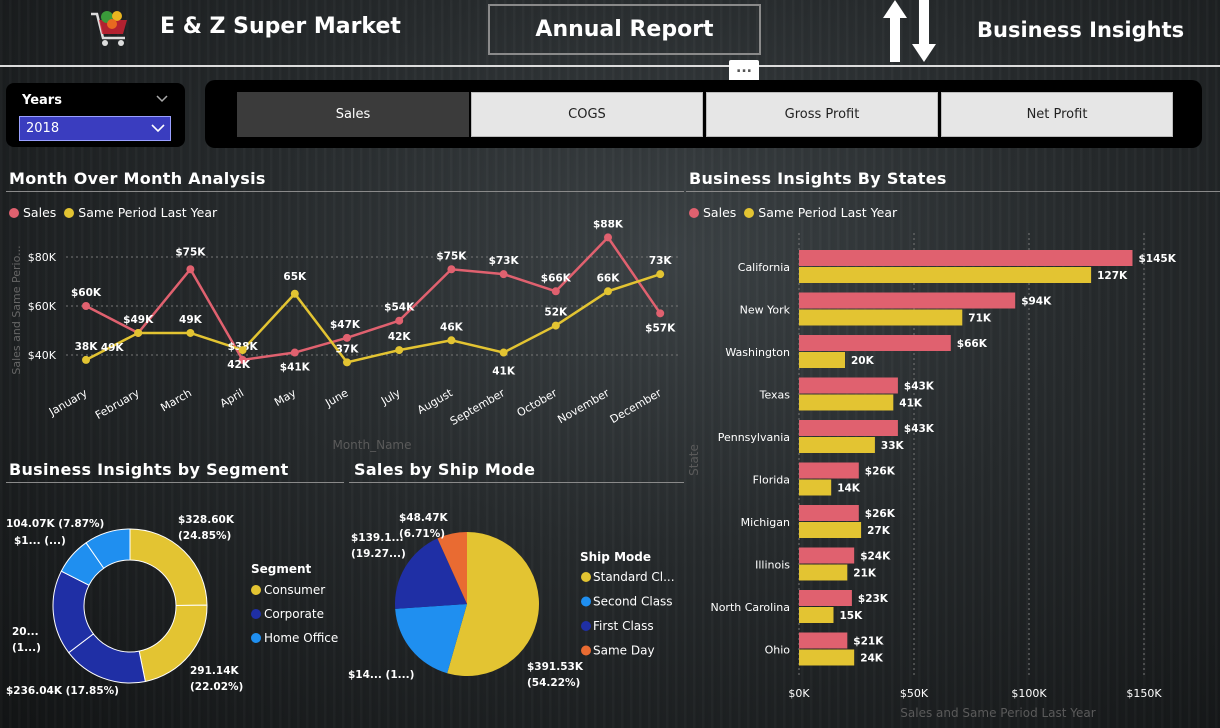 The image size is (1220, 728). Describe the element at coordinates (772, 565) in the screenshot. I see `category-label: Illinois` at that location.